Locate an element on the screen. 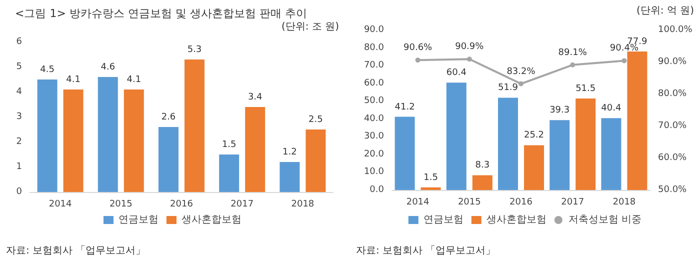 The width and height of the screenshot is (700, 264). y-tick-label: 60.0 is located at coordinates (374, 83).